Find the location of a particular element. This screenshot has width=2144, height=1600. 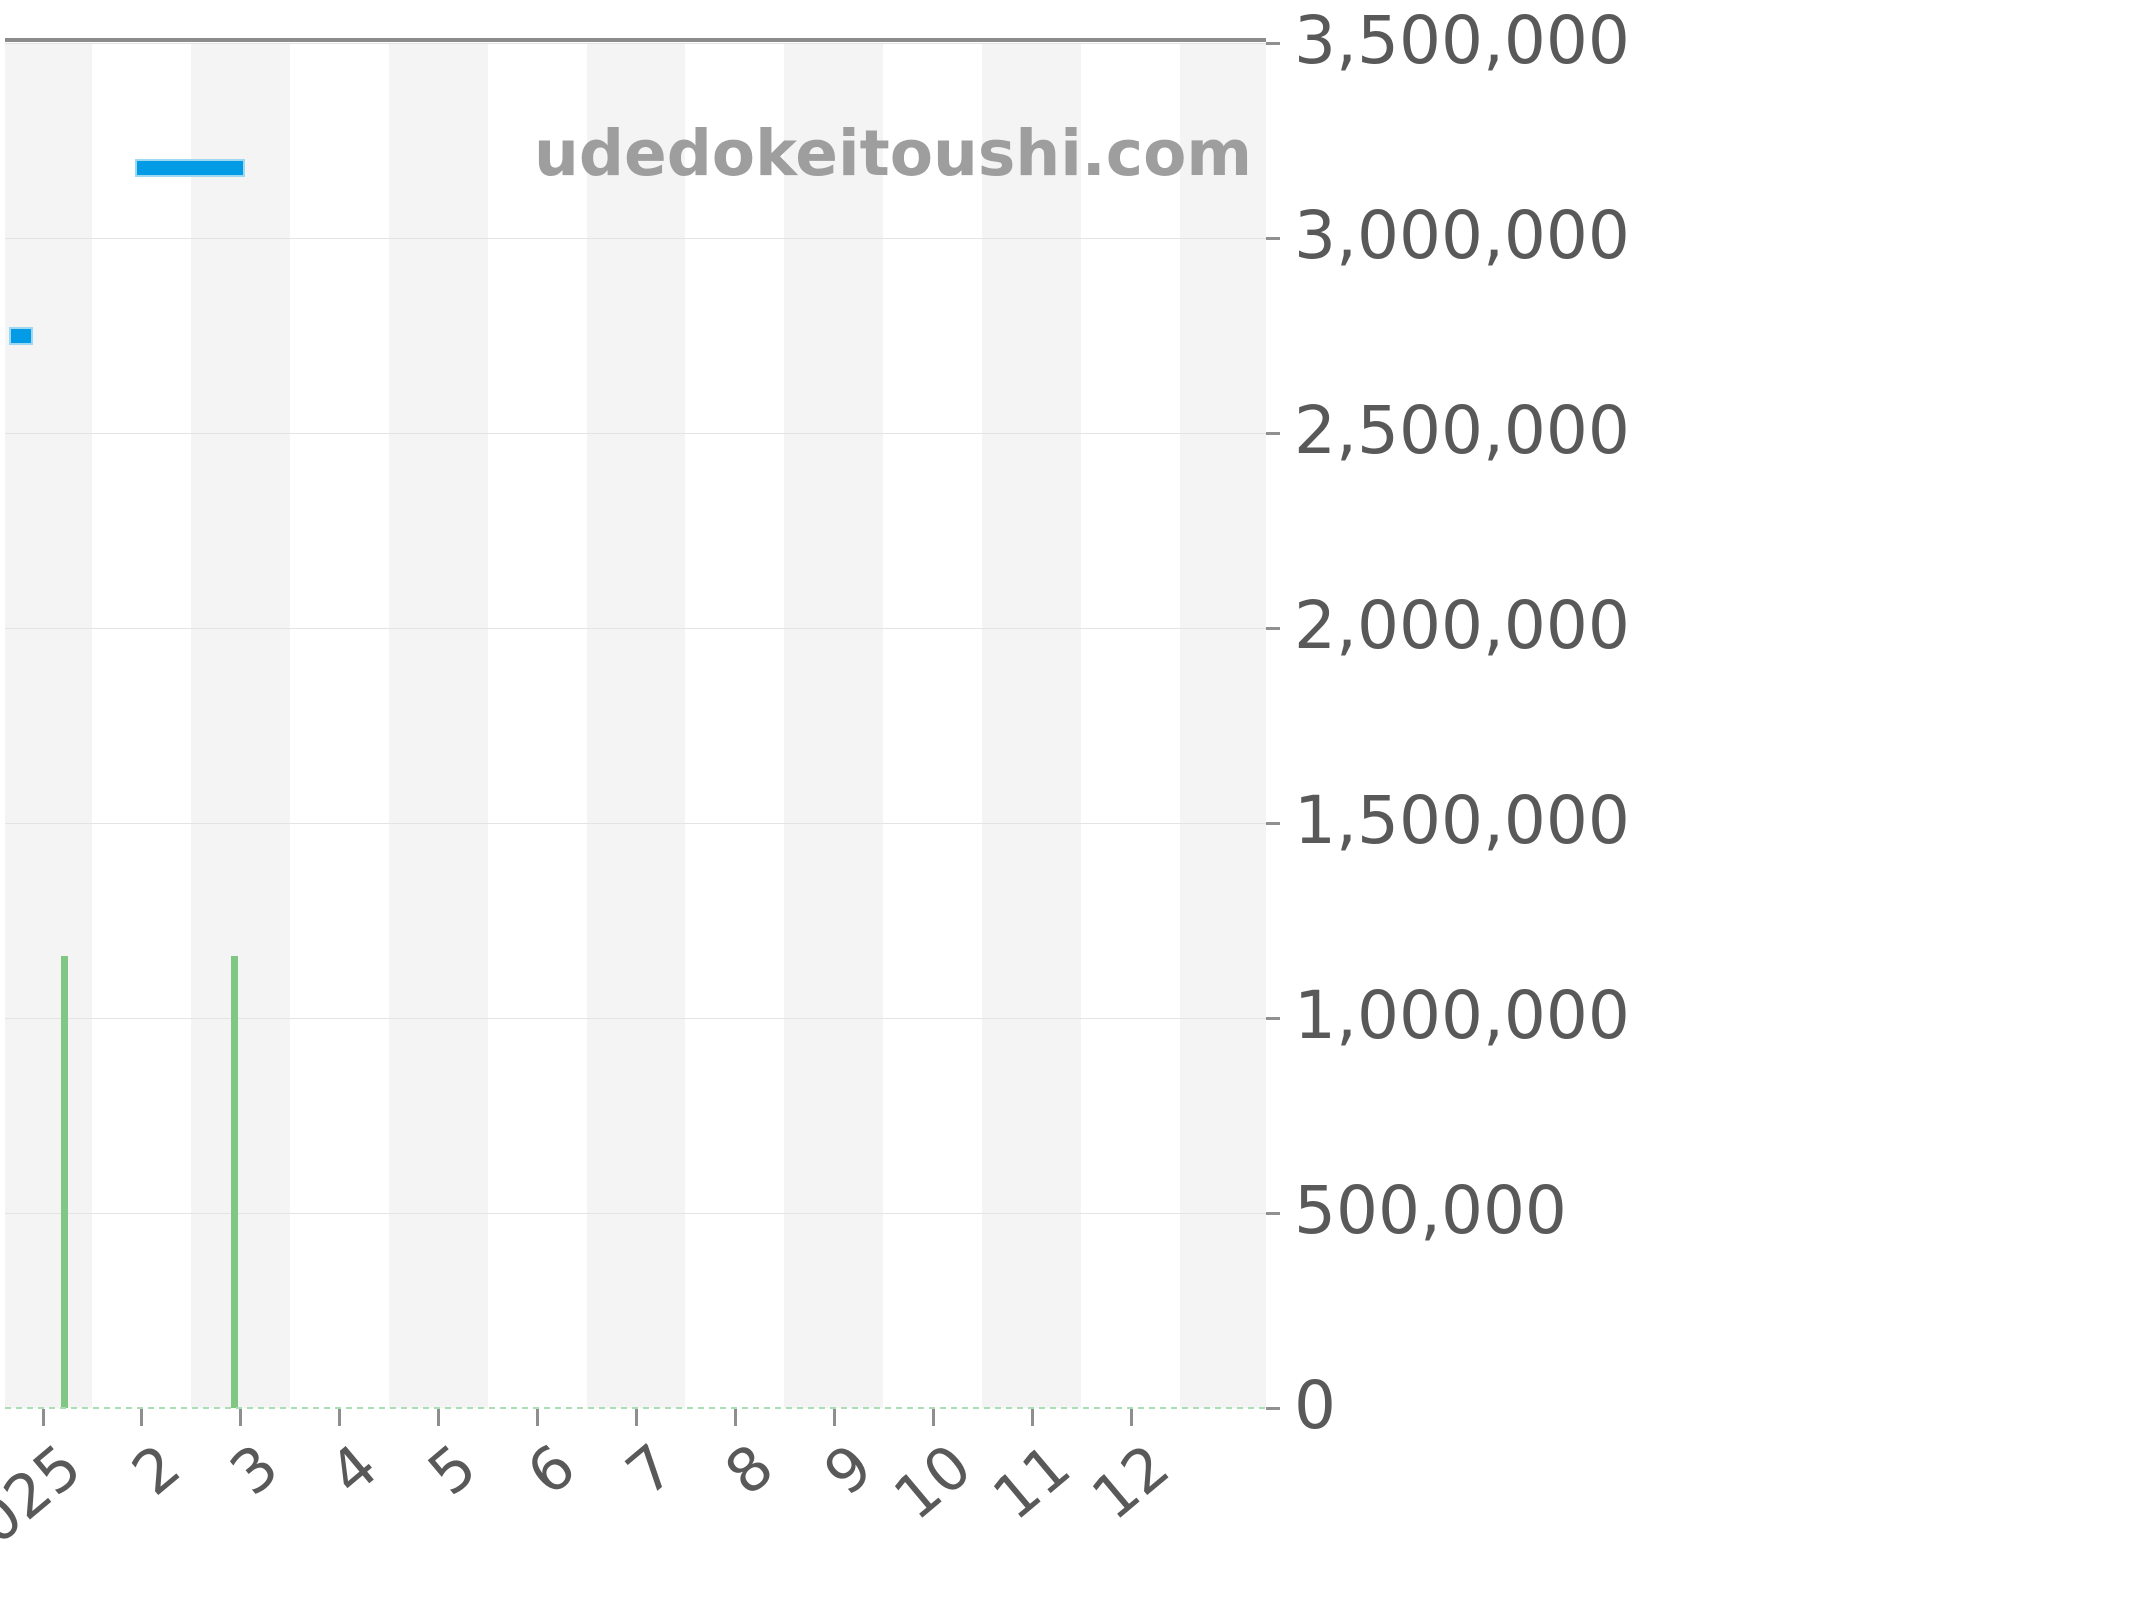

y-tick-label: 1,500,000 is located at coordinates (1462, 820).